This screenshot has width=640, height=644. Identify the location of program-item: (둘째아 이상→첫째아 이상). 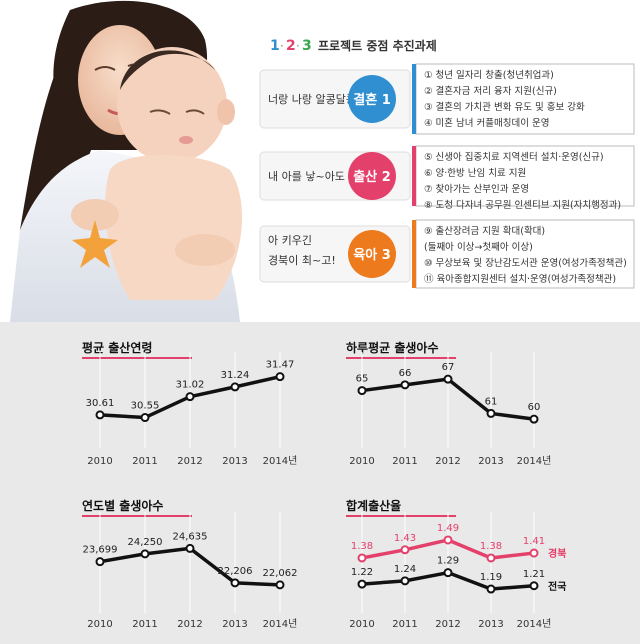
(478, 247).